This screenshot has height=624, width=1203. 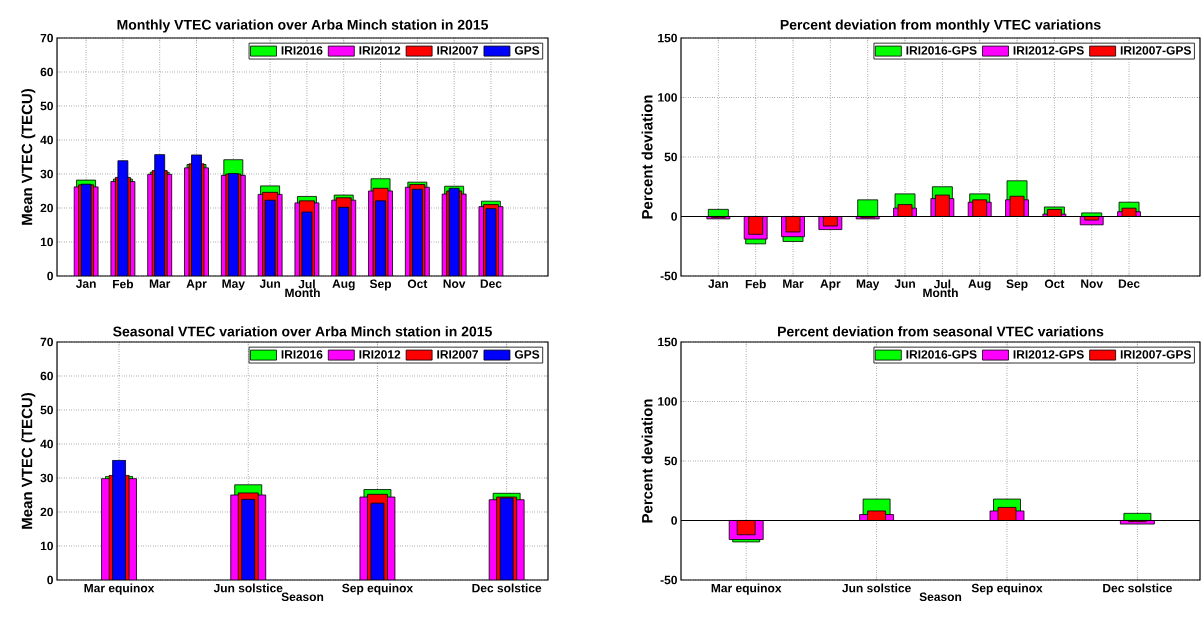 What do you see at coordinates (302, 331) in the screenshot?
I see `chart-title: Seasonal VTEC variation over Arba Minch station in 2015` at bounding box center [302, 331].